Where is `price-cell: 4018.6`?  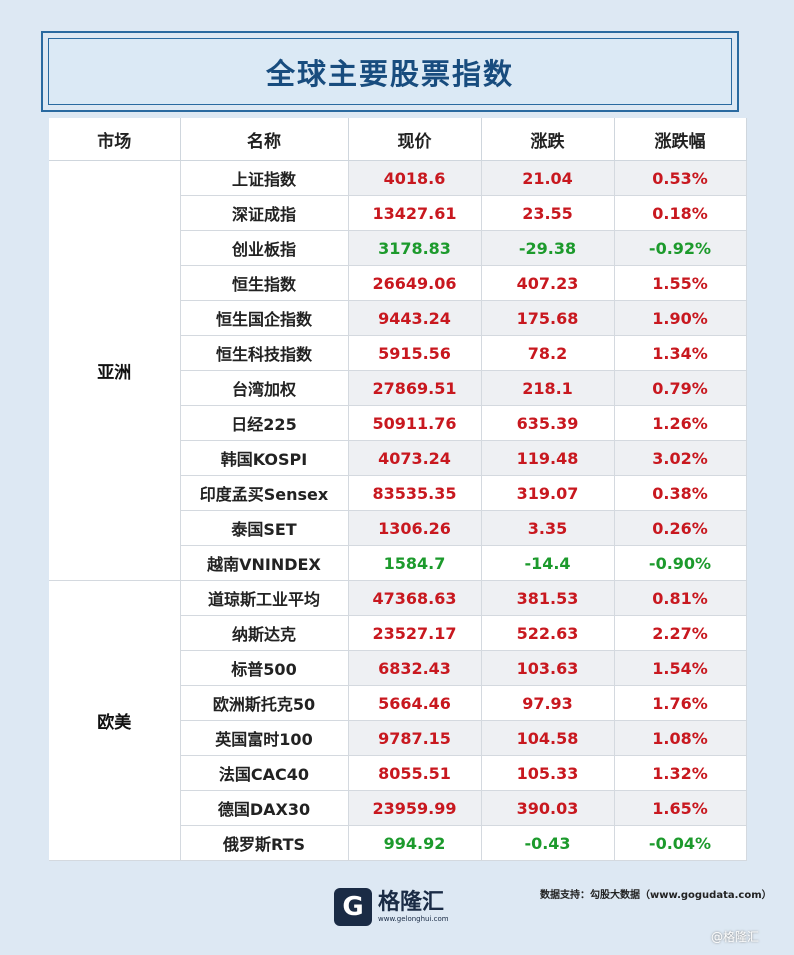 price-cell: 4018.6 is located at coordinates (415, 178).